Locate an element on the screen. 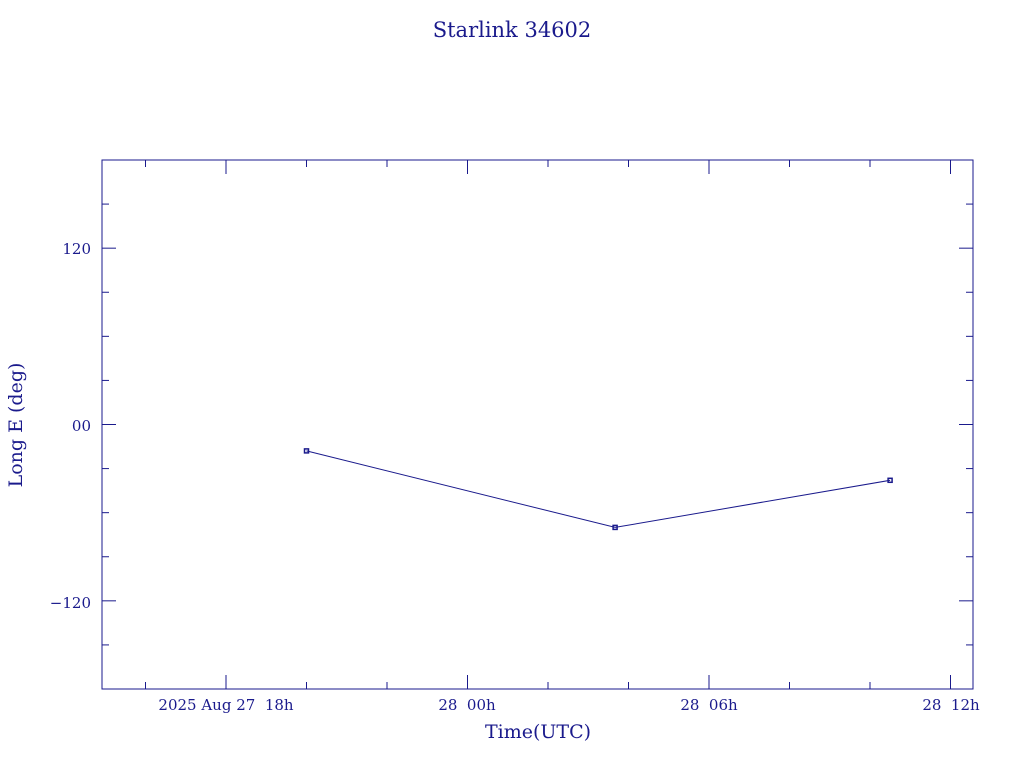 This screenshot has height=768, width=1024. series-line is located at coordinates (598, 489).